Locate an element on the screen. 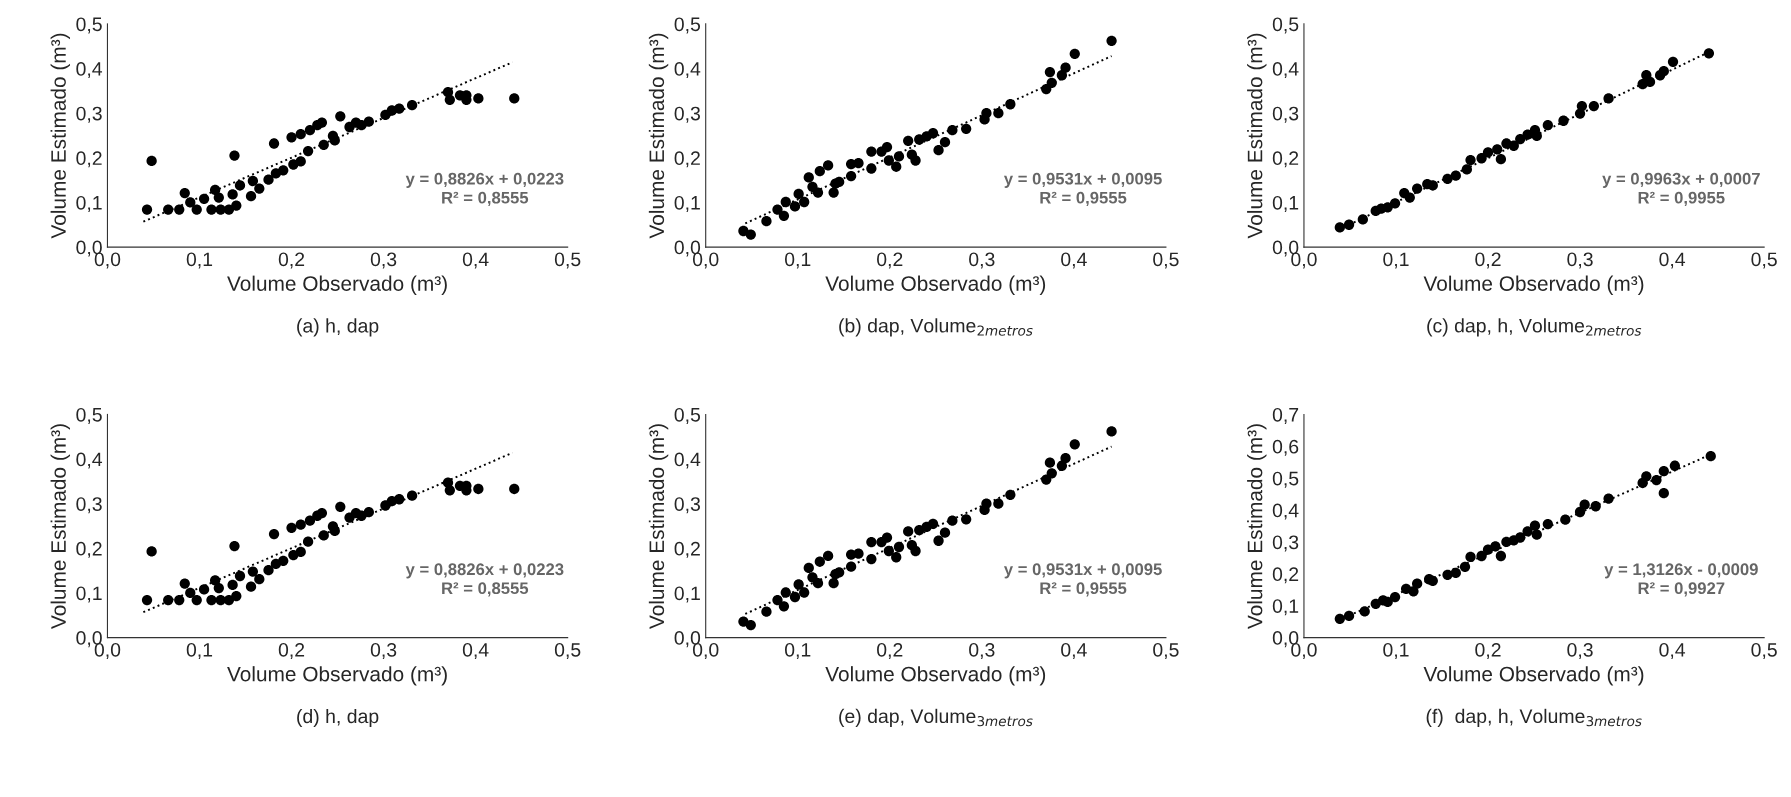  y-tick-label: 0,6 is located at coordinates (1285, 447).